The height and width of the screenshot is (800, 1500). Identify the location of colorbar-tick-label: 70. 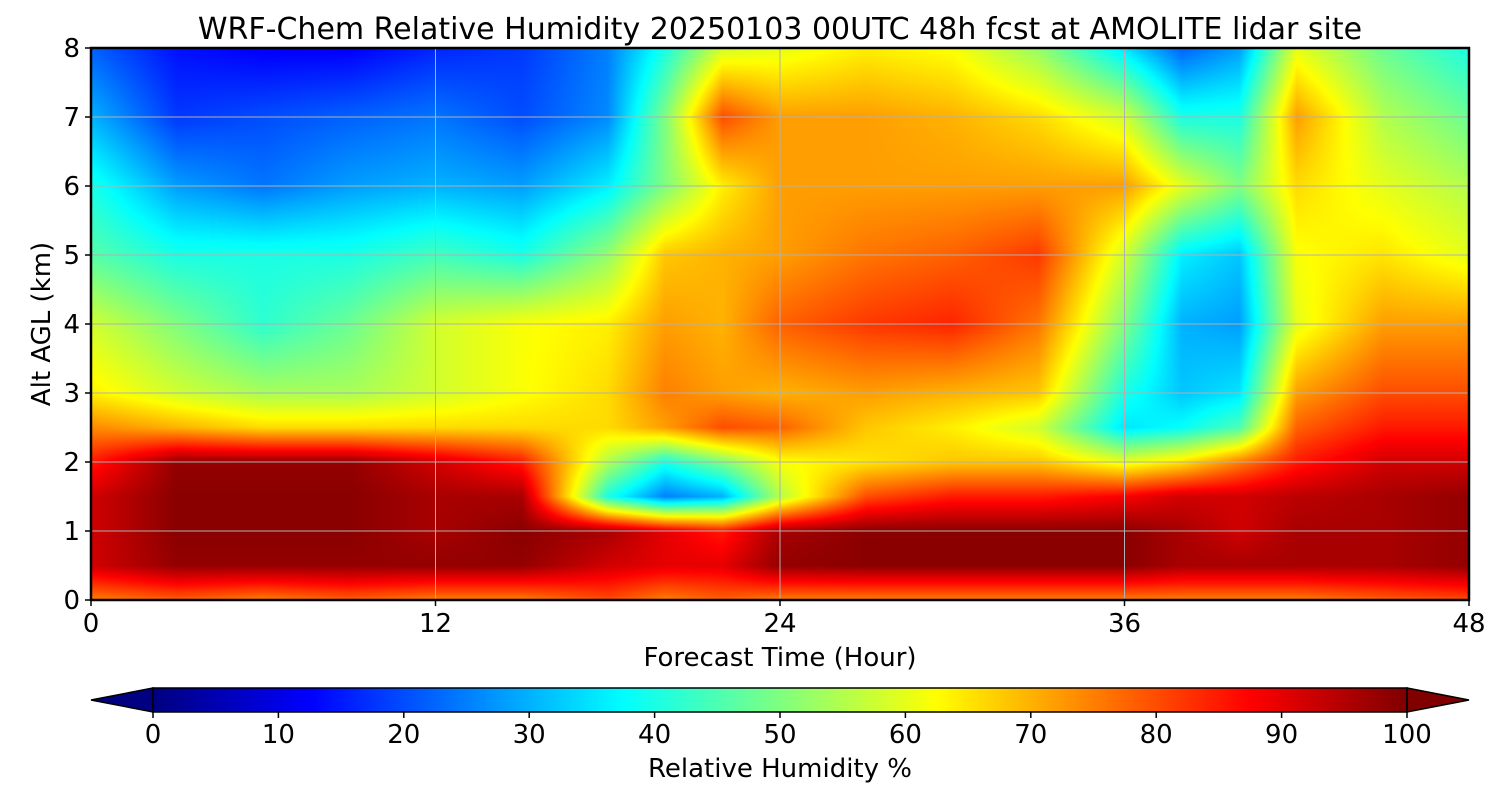
(1030, 735).